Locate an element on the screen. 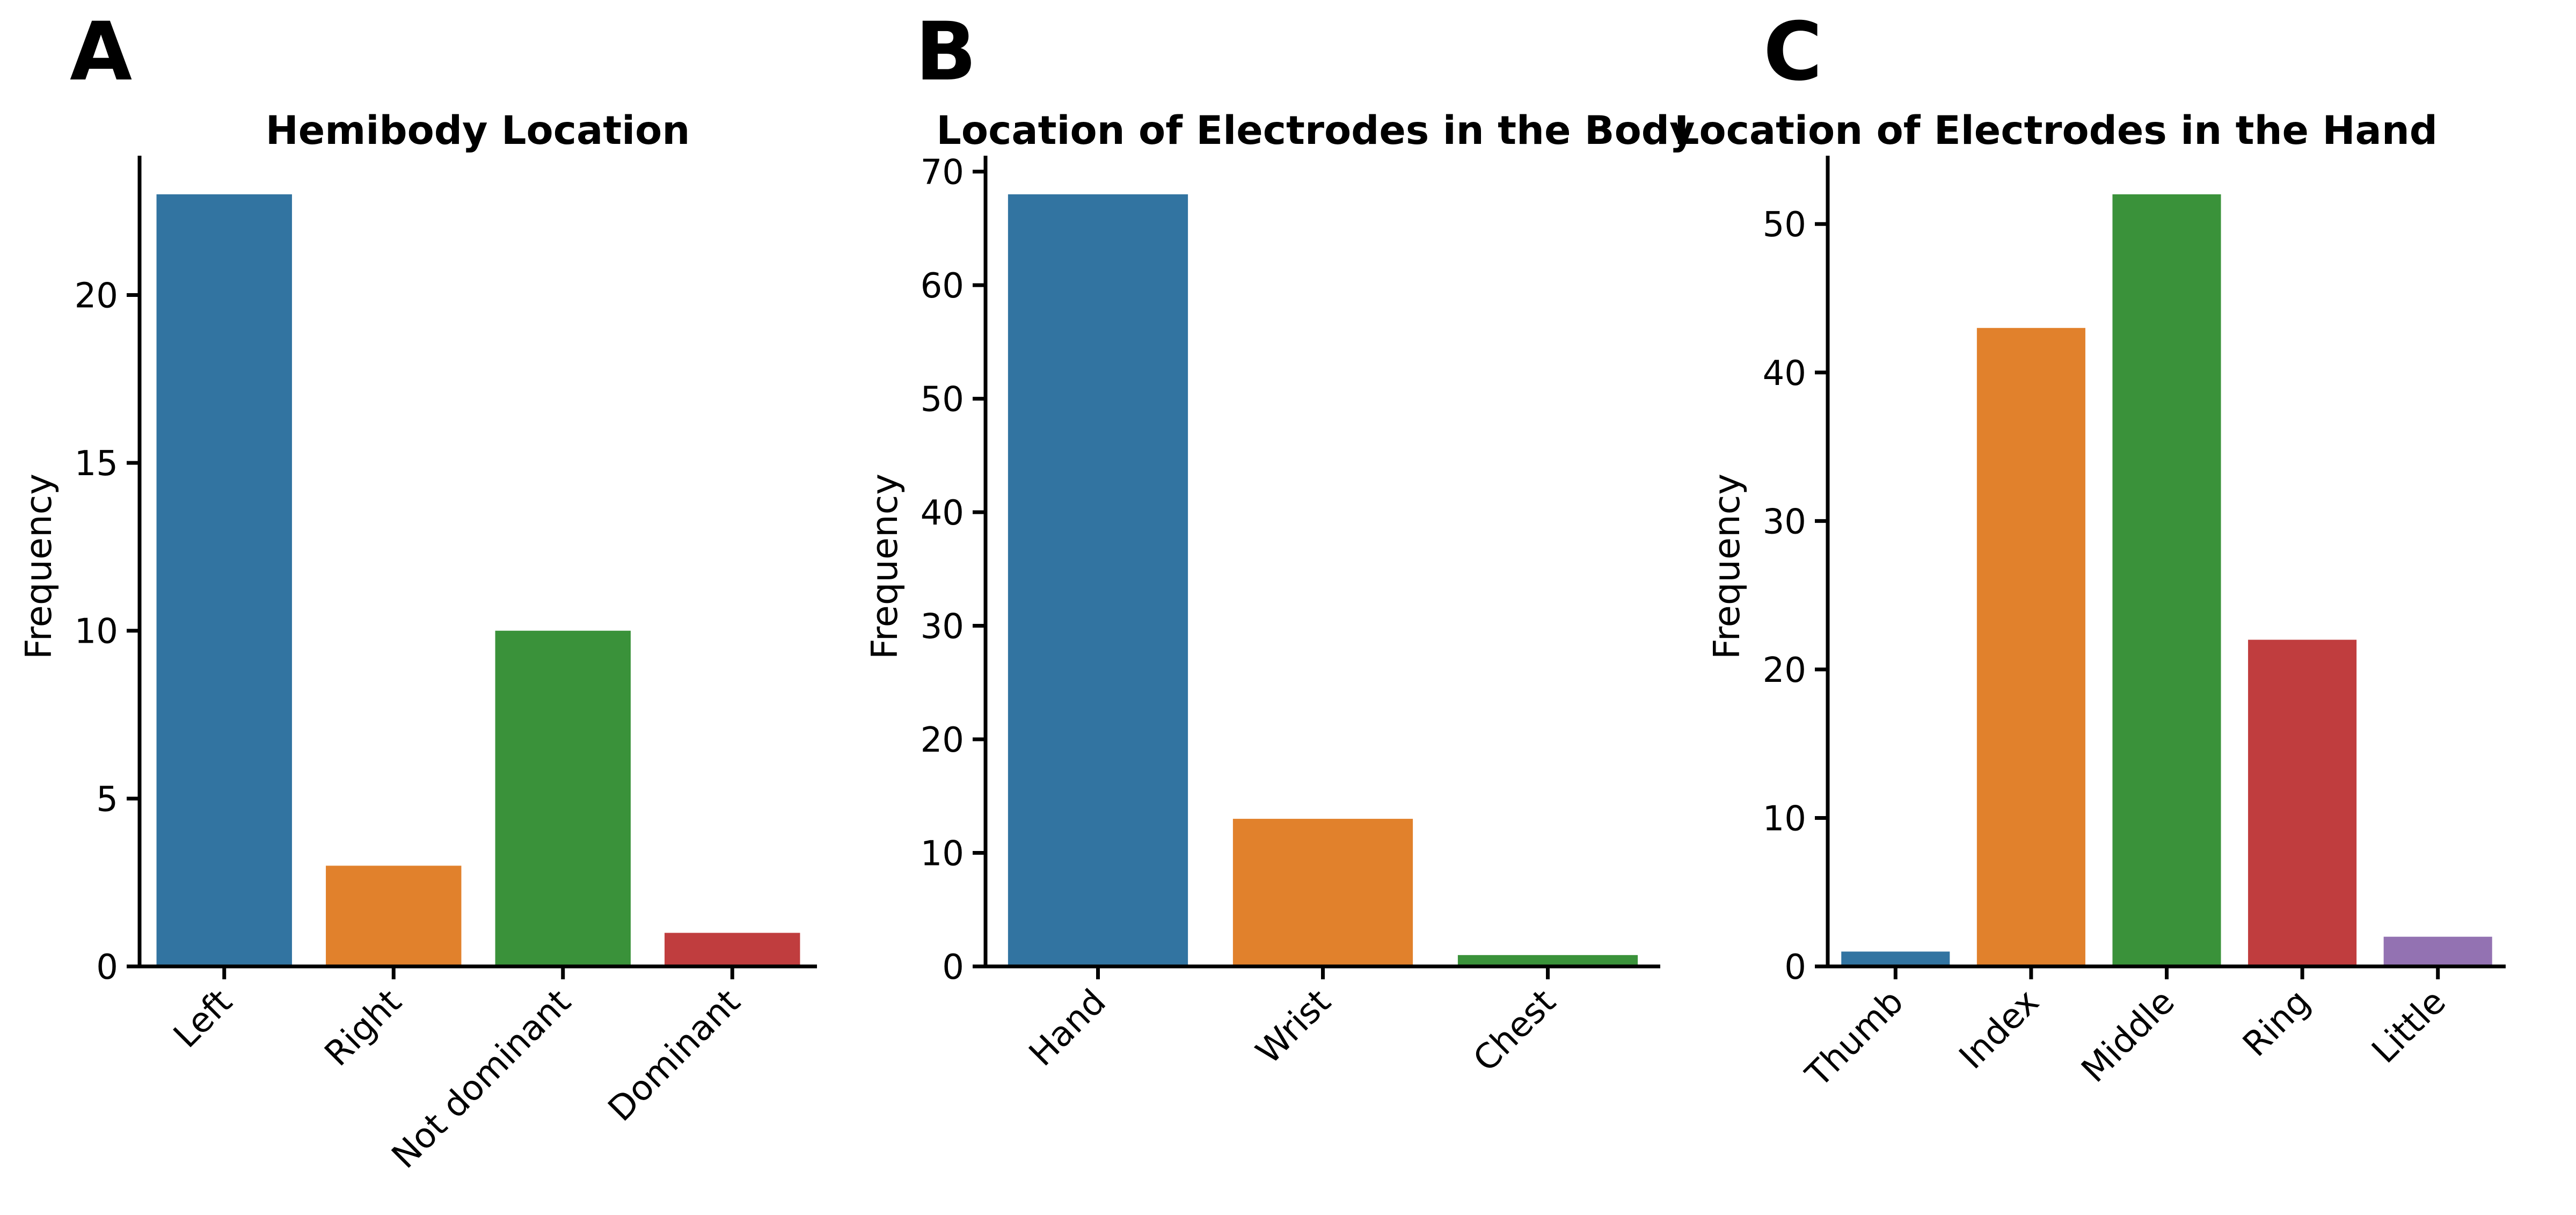 The height and width of the screenshot is (1215, 2576). panel-a-ytick-label-0: 0 is located at coordinates (107, 967).